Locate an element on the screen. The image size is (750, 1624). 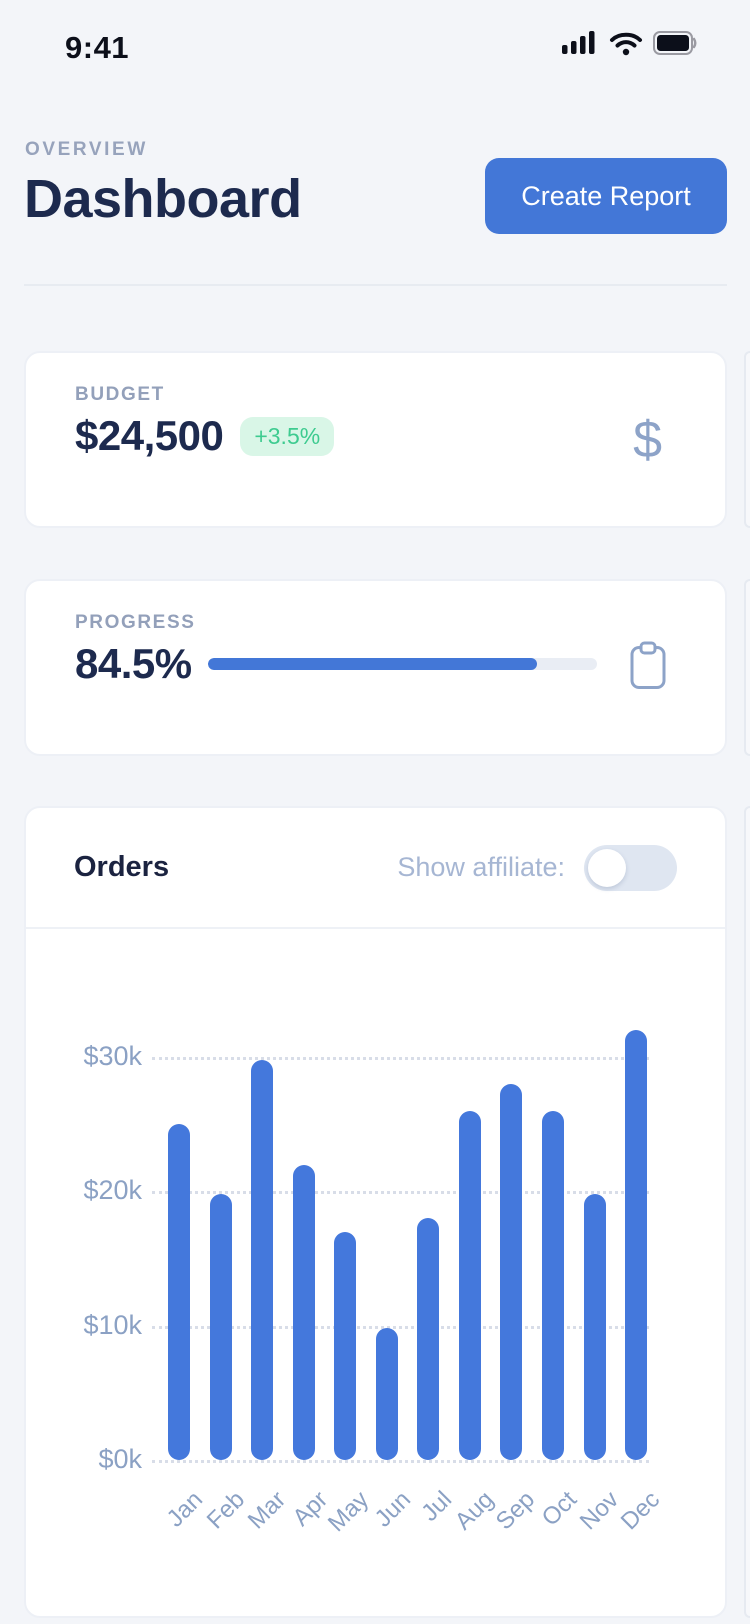
progress-card: PROGRESS 84.5% is located at coordinates (375, 667).